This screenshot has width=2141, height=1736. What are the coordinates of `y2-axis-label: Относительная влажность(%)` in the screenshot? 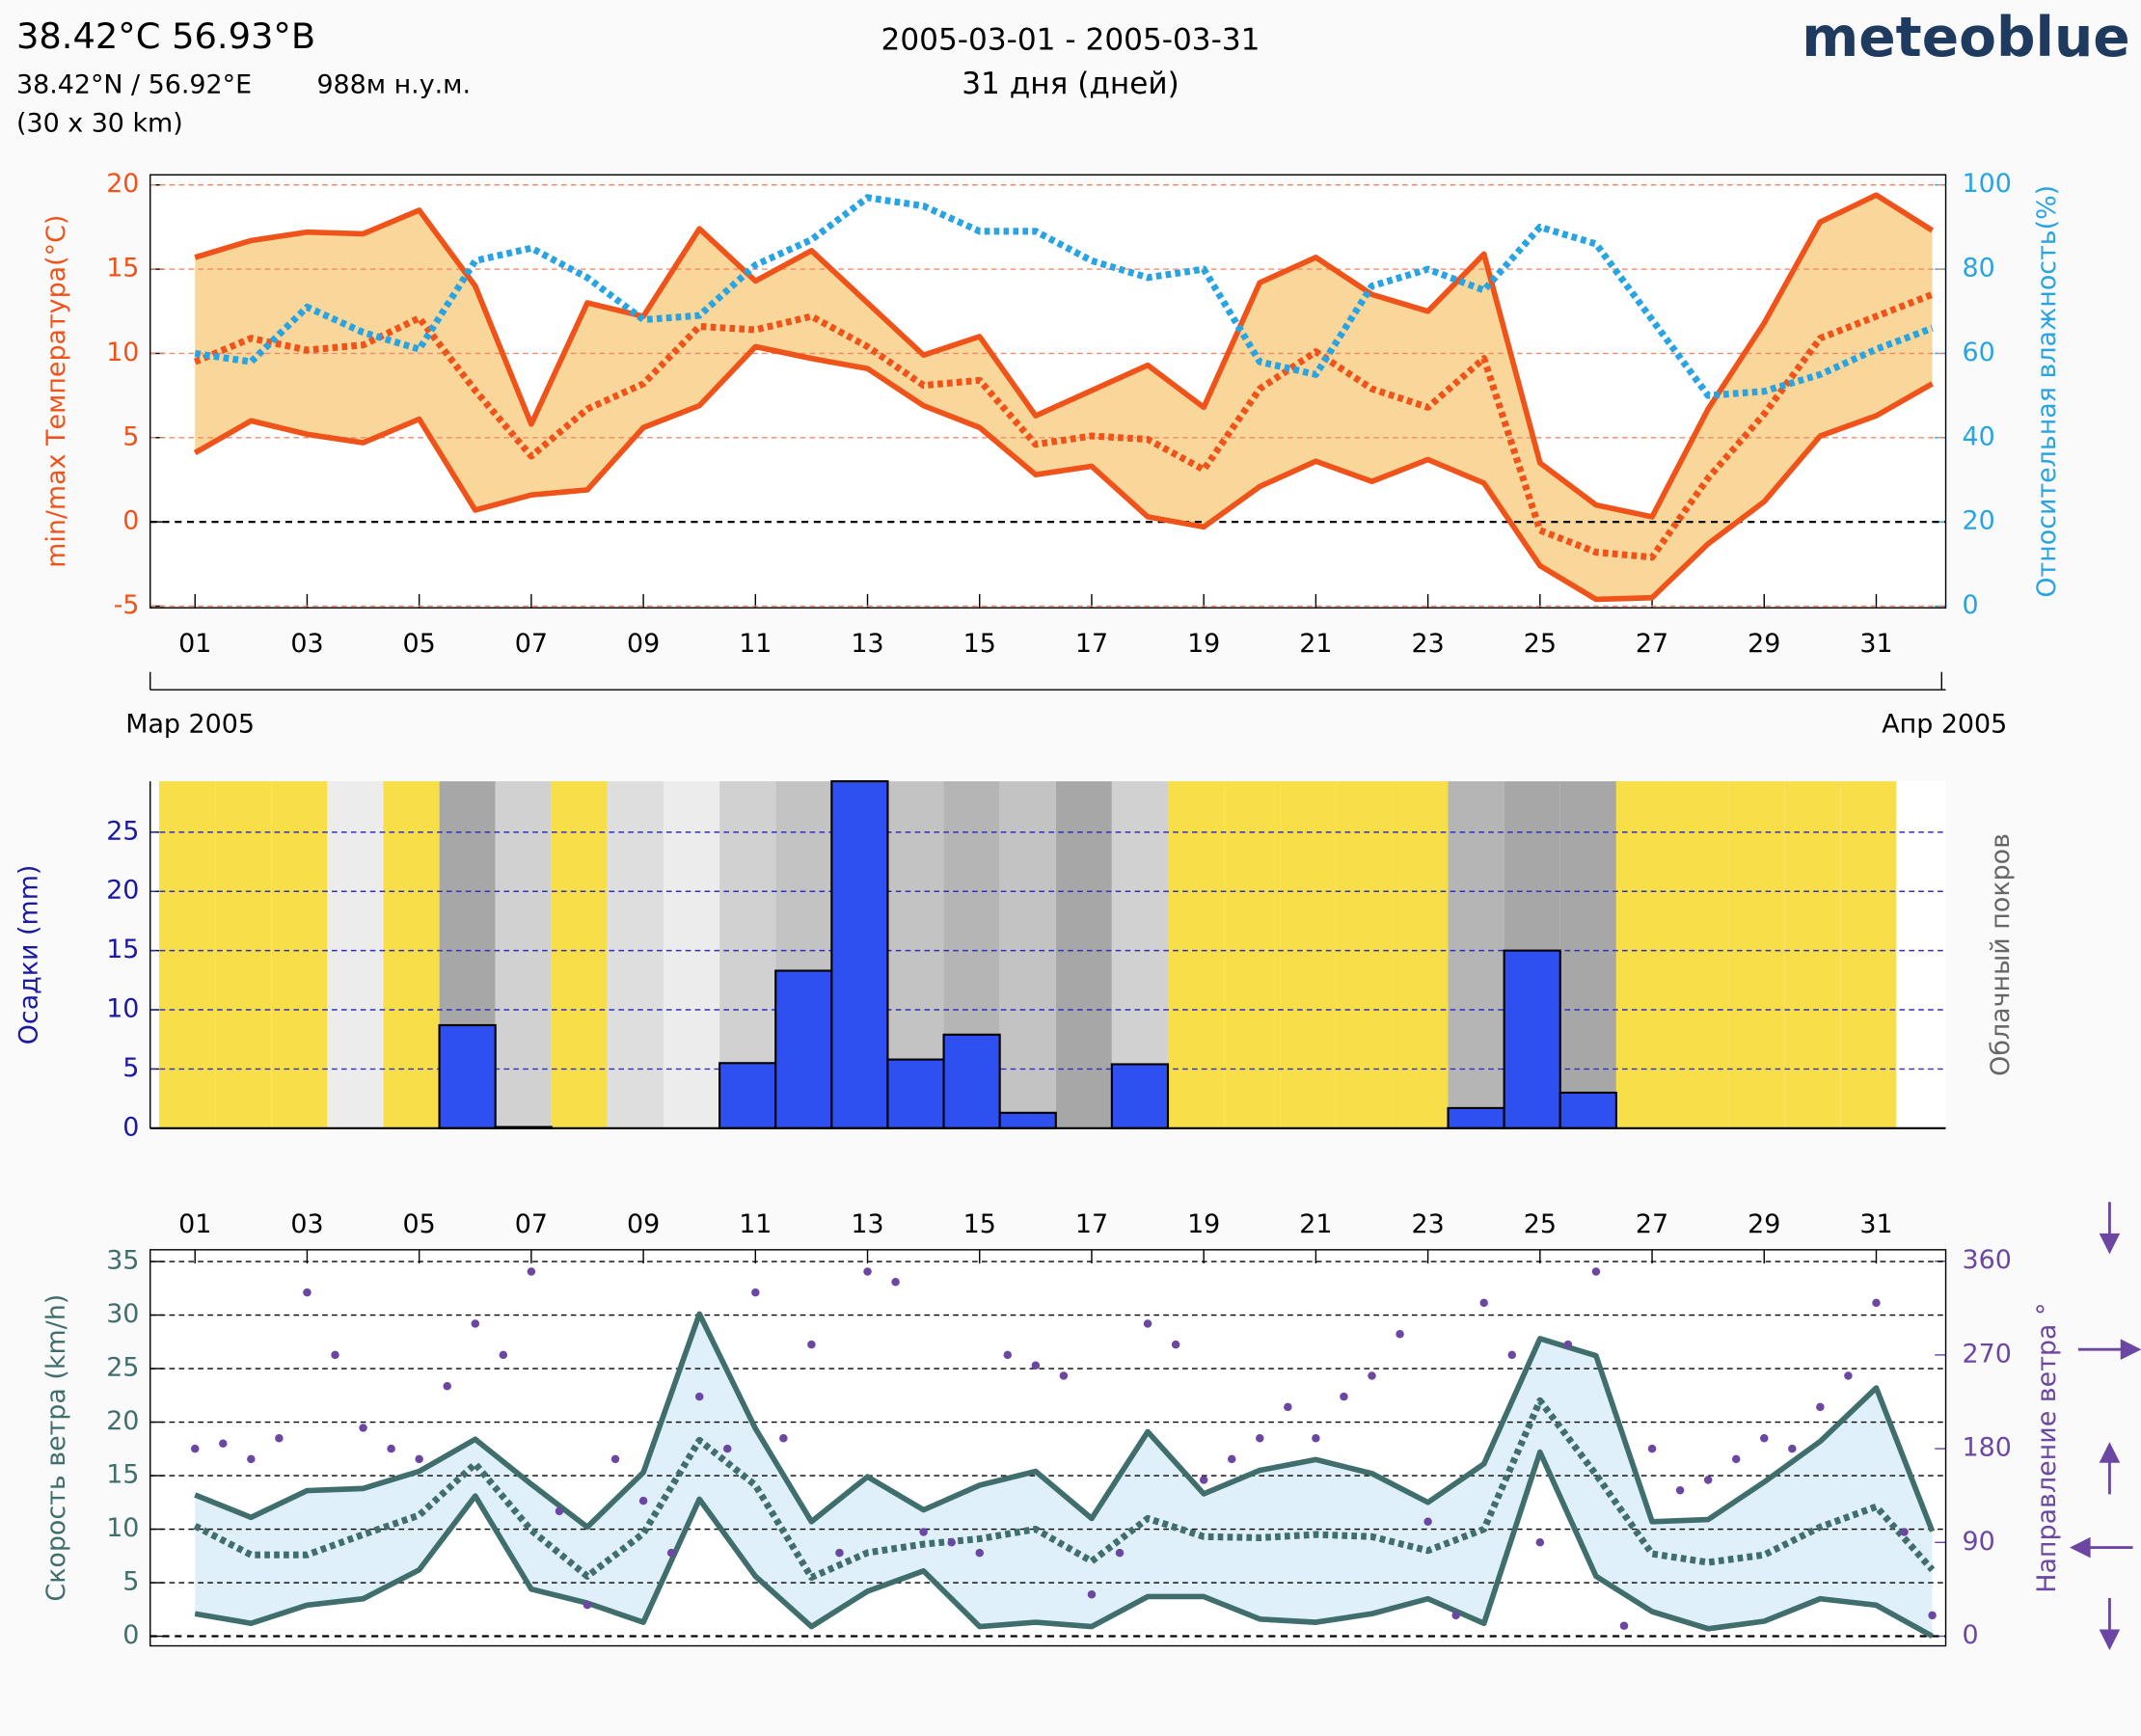 It's located at (2047, 392).